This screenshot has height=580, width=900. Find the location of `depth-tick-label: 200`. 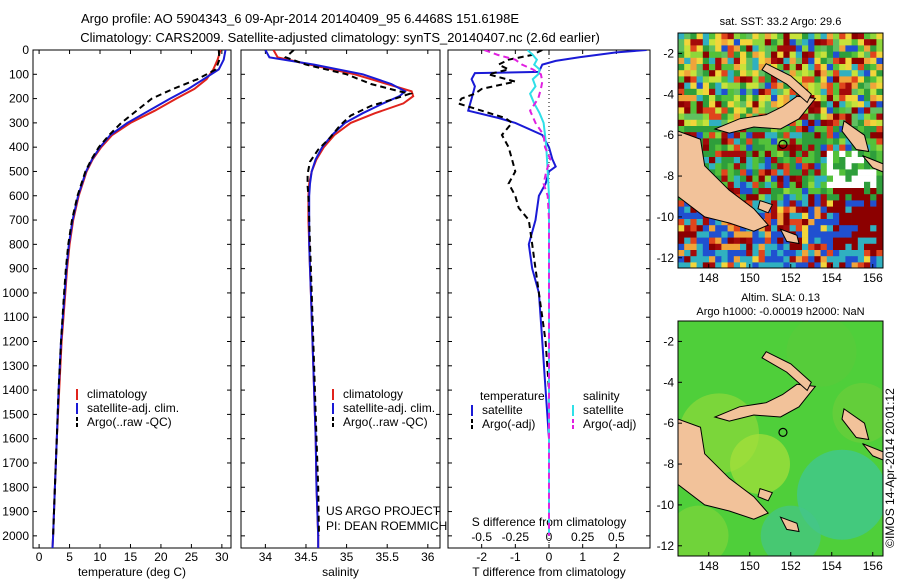

depth-tick-label: 200 is located at coordinates (19, 99).